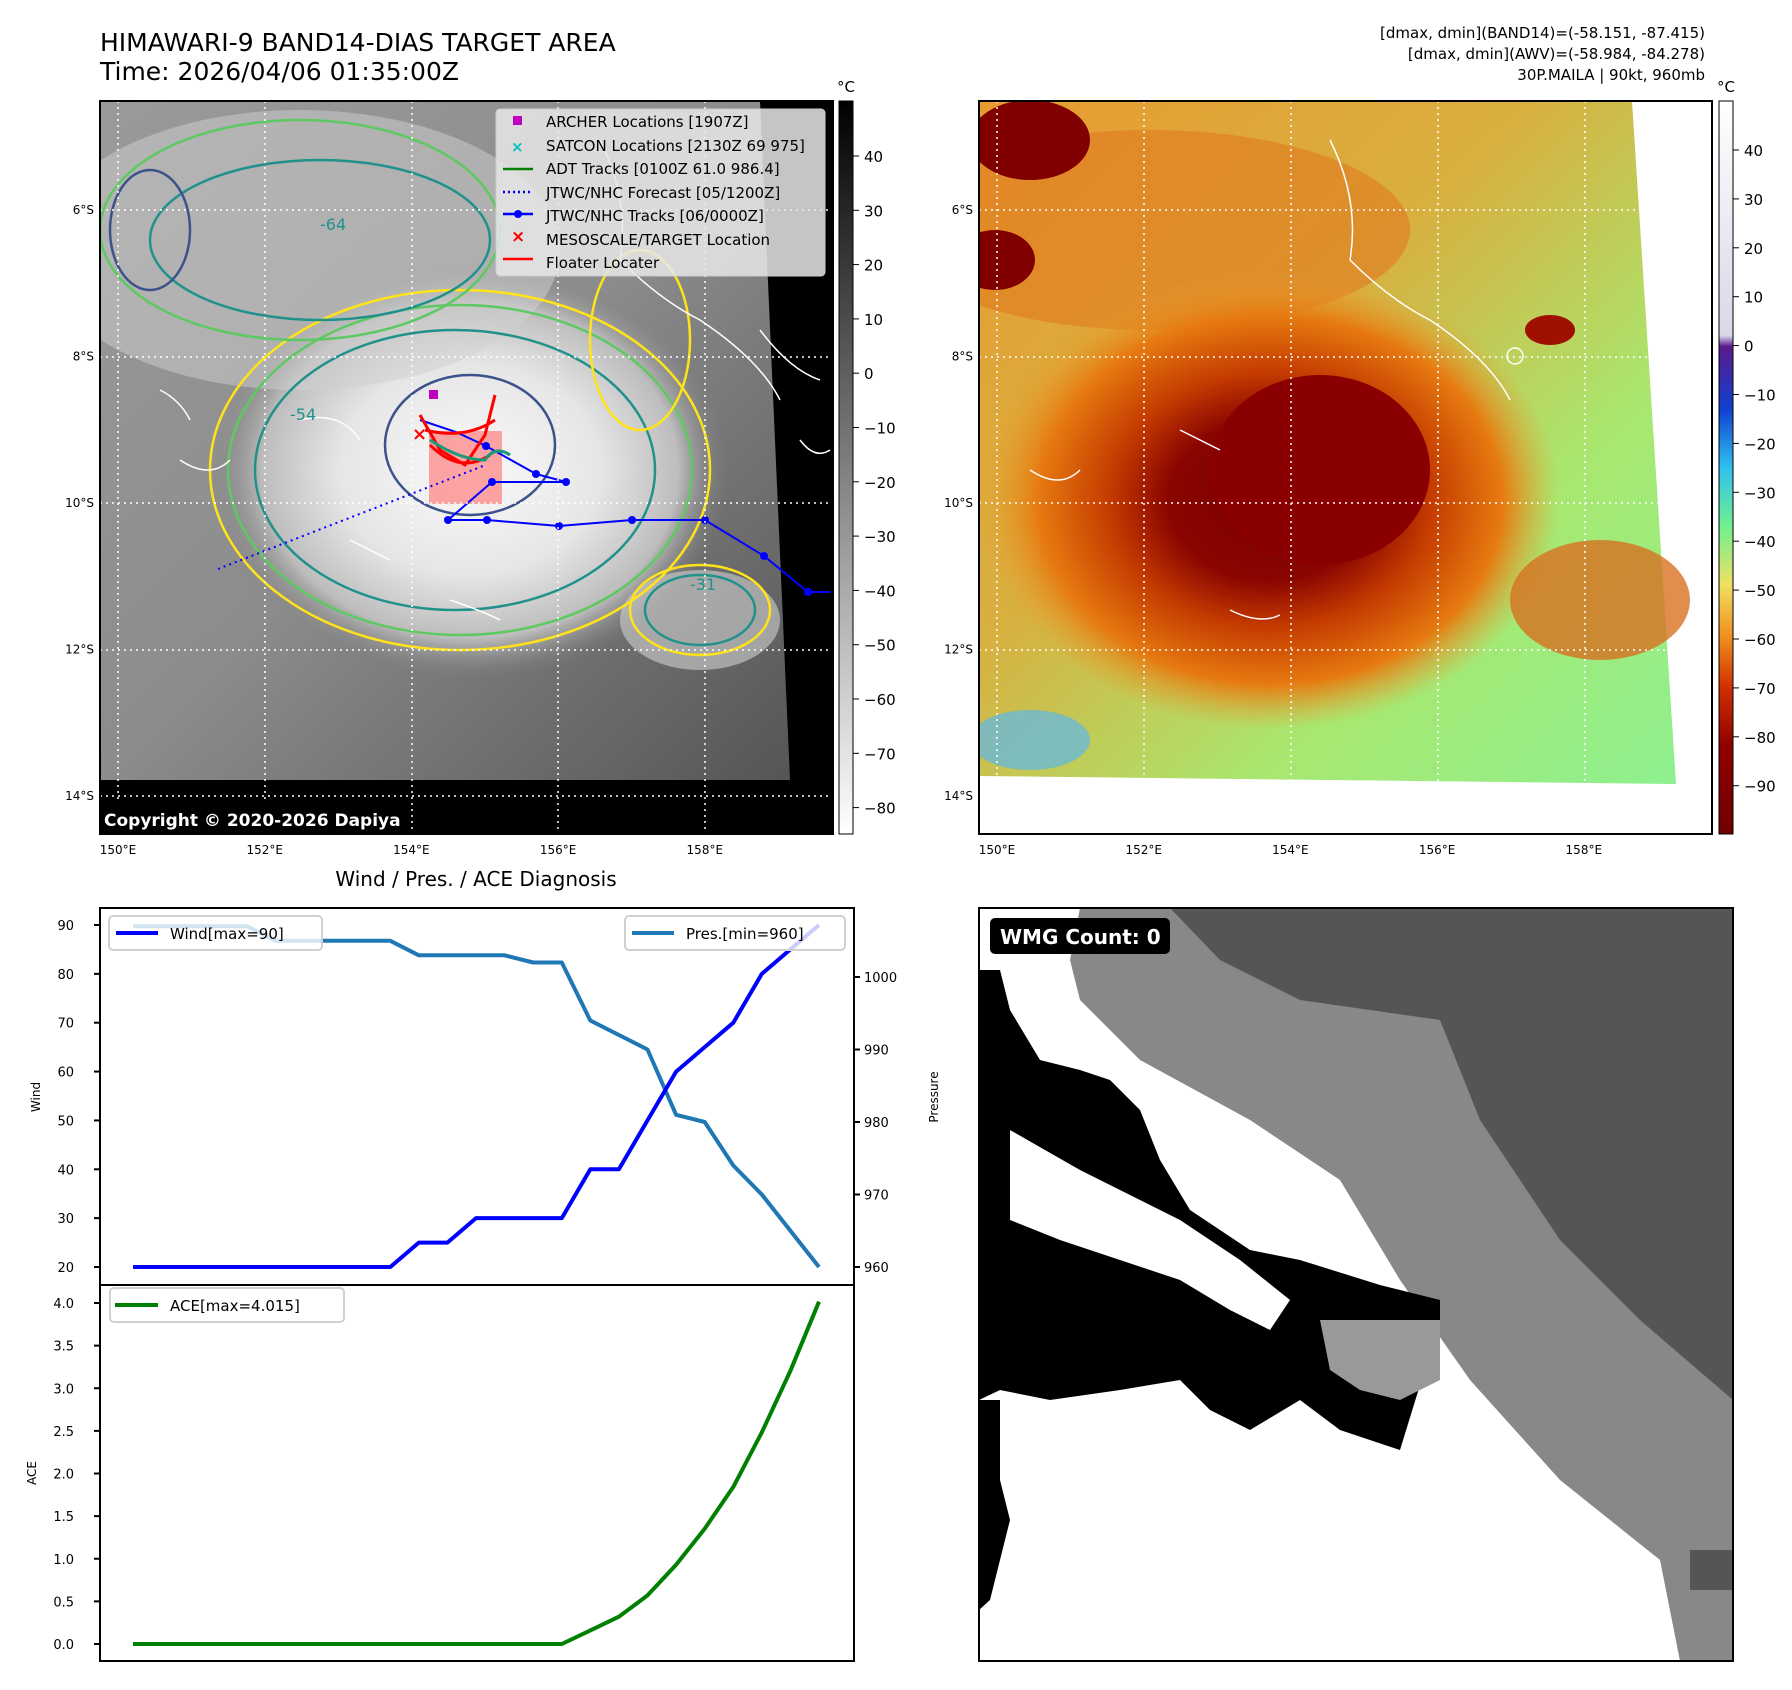  What do you see at coordinates (1276, 379) in the screenshot?
I see `coastlines` at bounding box center [1276, 379].